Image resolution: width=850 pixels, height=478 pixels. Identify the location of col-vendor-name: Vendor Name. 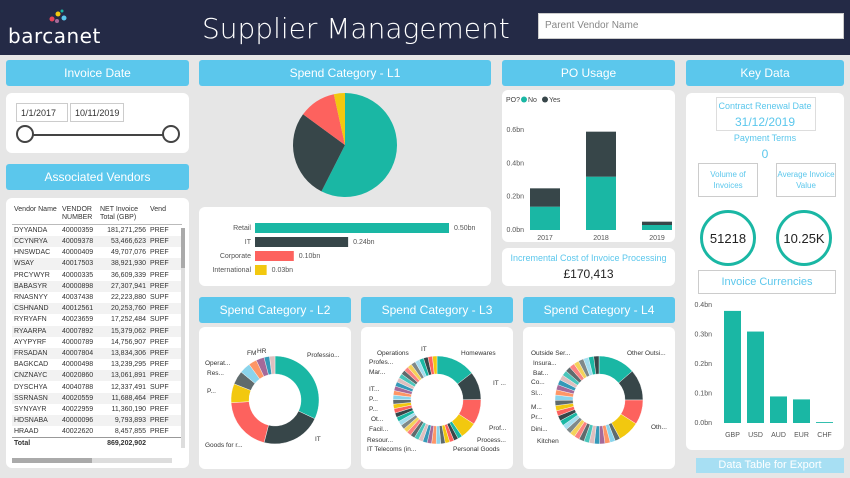
(36, 214).